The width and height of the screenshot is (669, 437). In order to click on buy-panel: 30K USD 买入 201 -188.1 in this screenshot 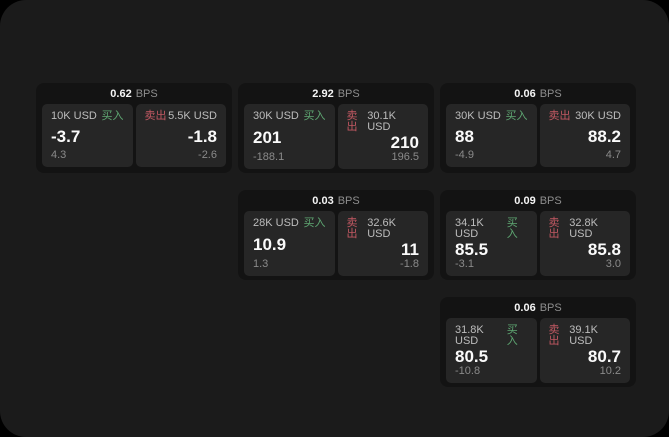, I will do `click(289, 136)`.